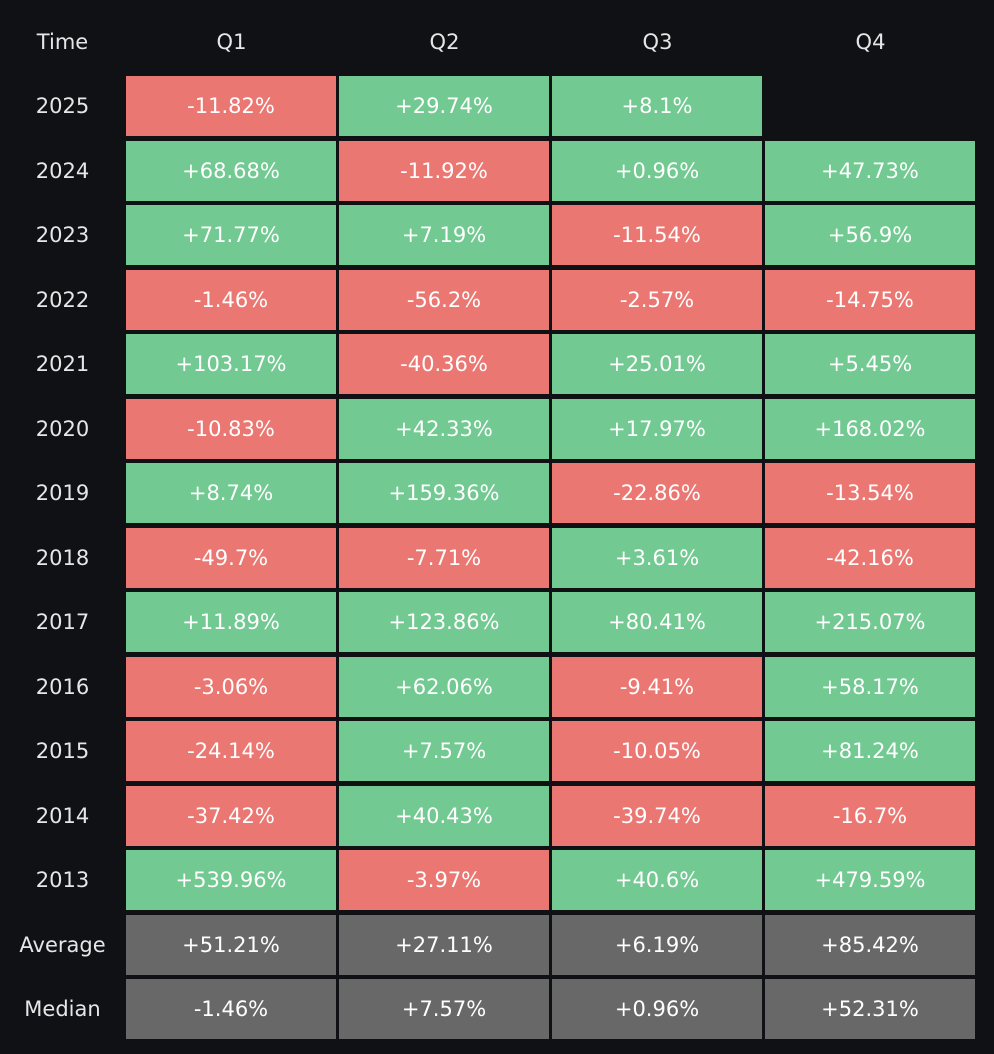 The width and height of the screenshot is (994, 1054). I want to click on table-cell: -10.83%, so click(231, 428).